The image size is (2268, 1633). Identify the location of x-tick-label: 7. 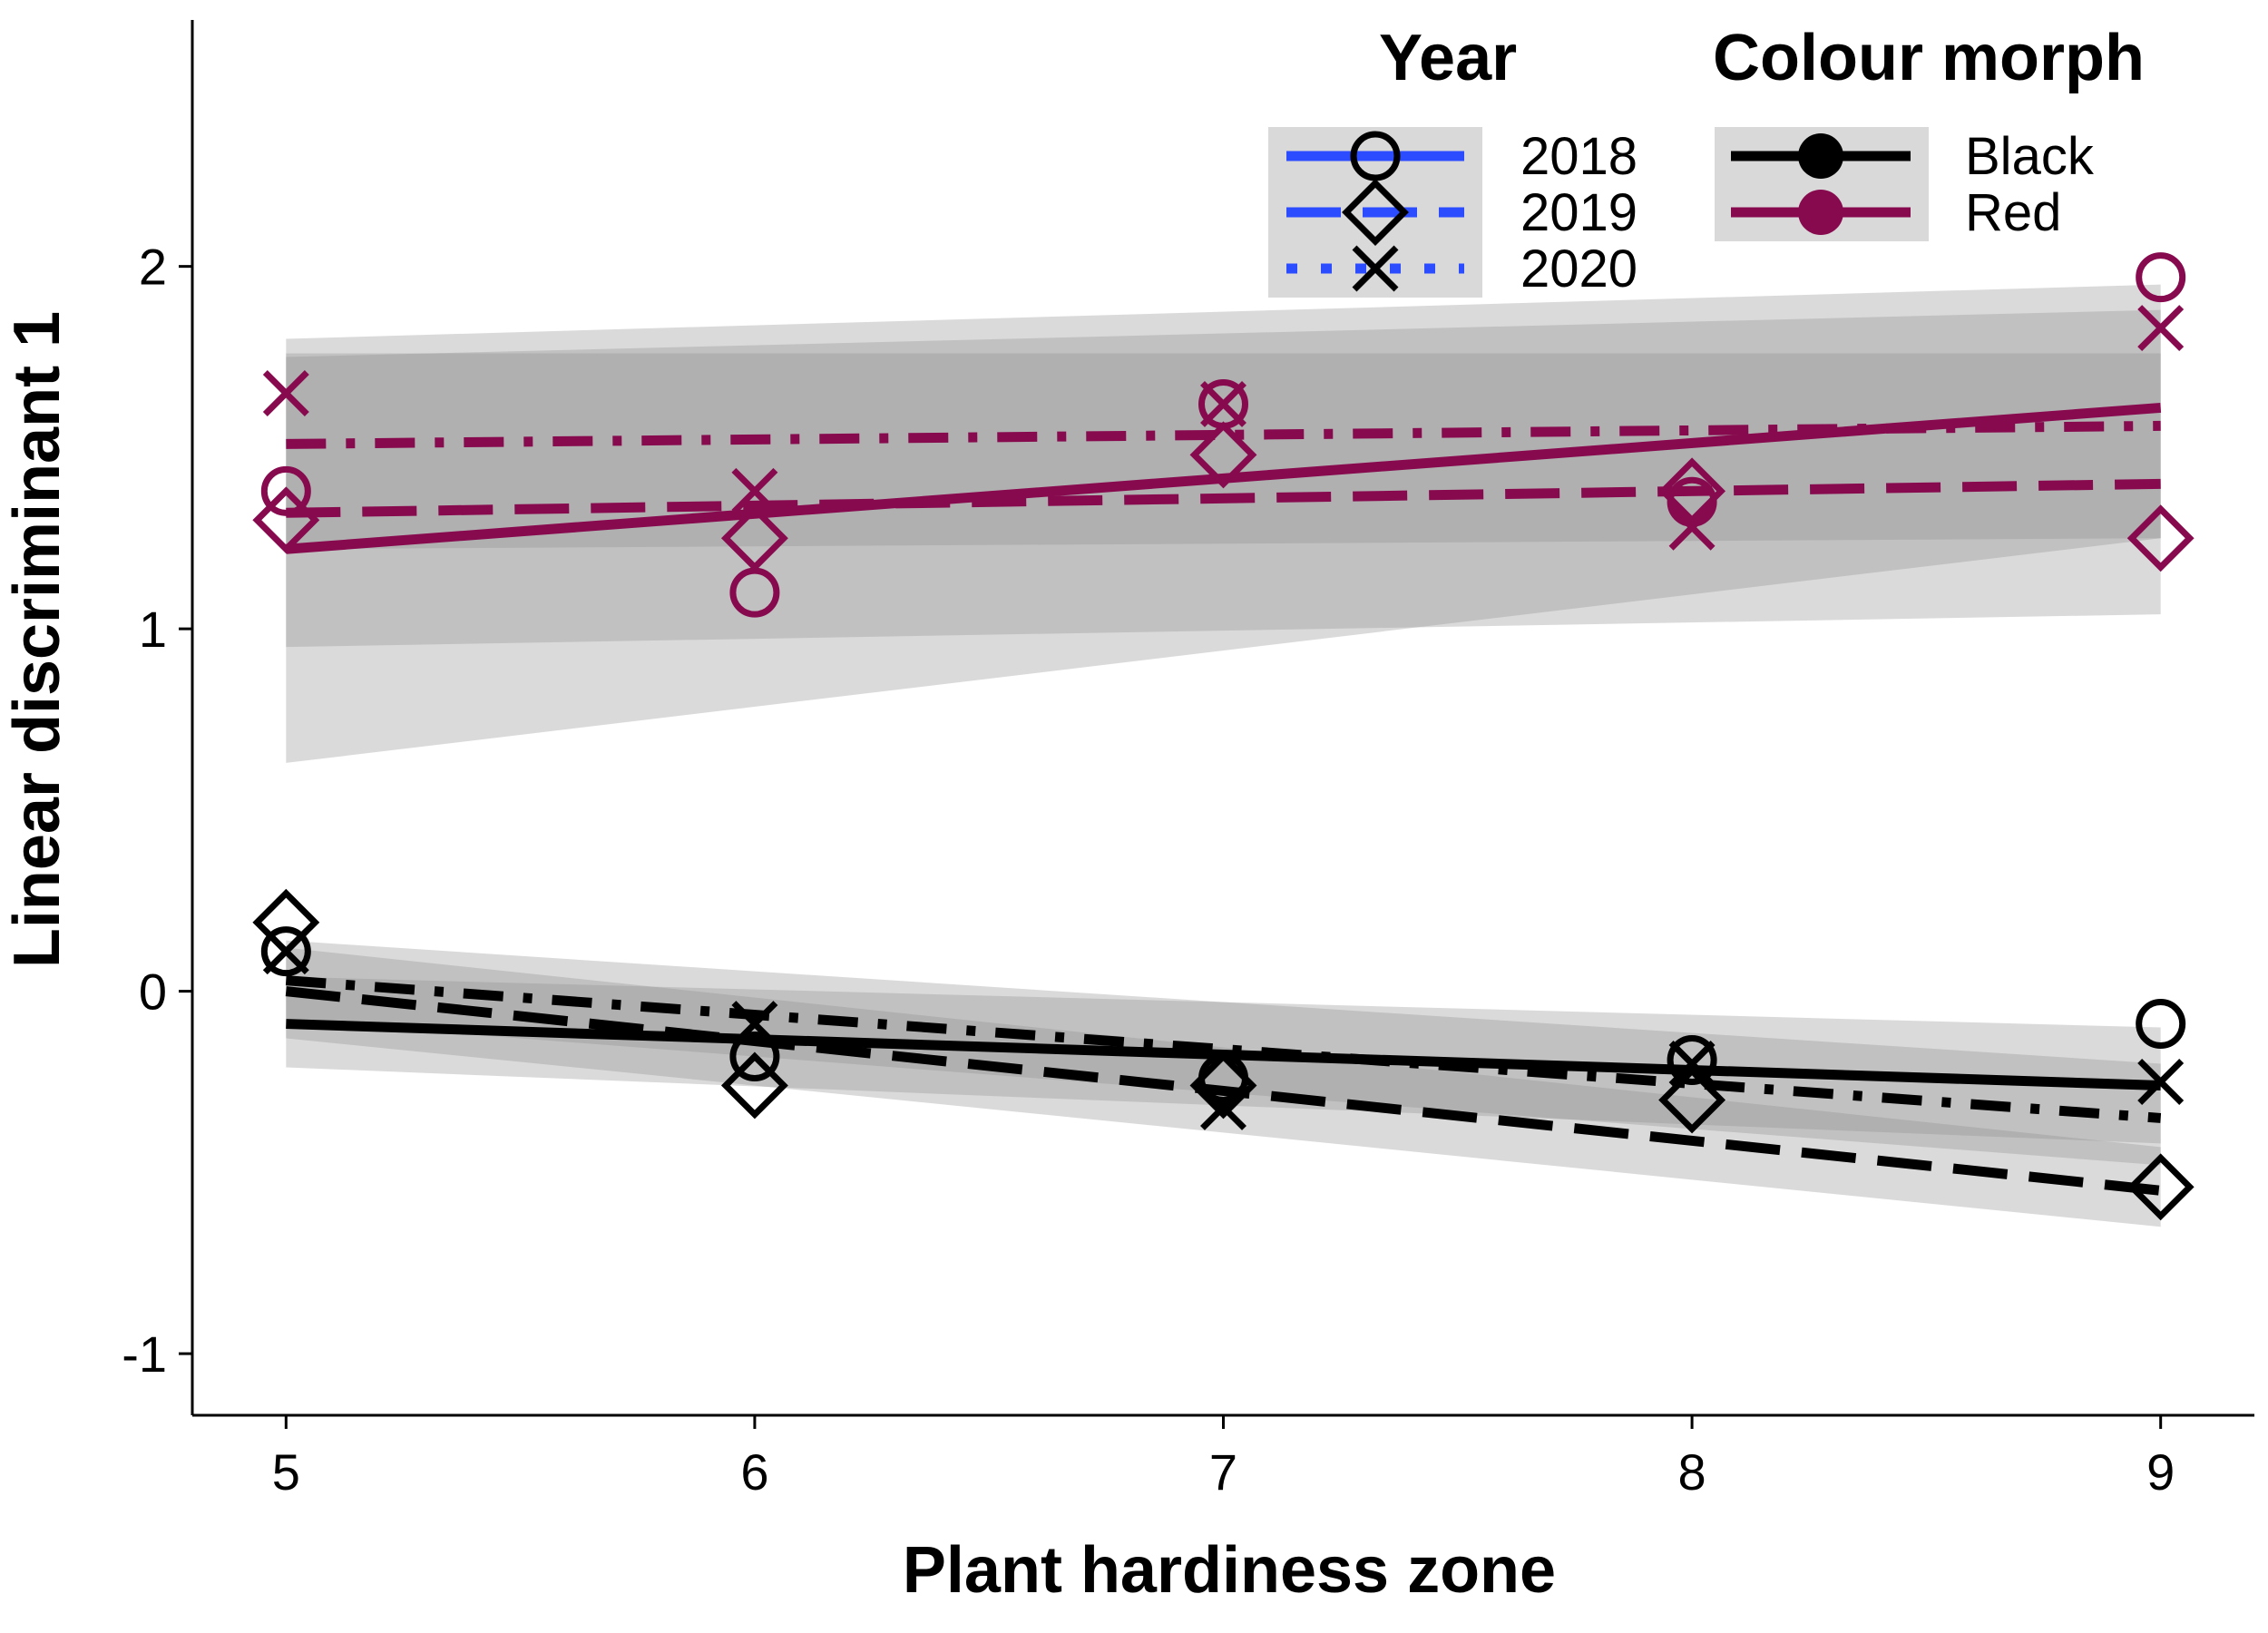
(1223, 1472).